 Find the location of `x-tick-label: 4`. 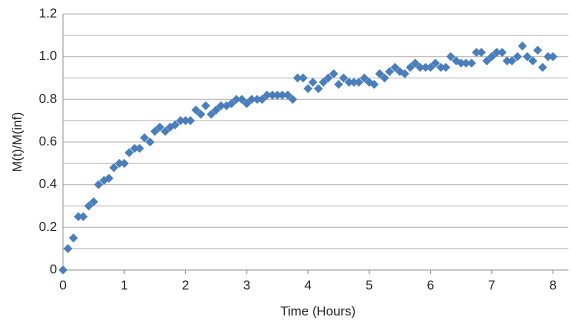

x-tick-label: 4 is located at coordinates (307, 284).